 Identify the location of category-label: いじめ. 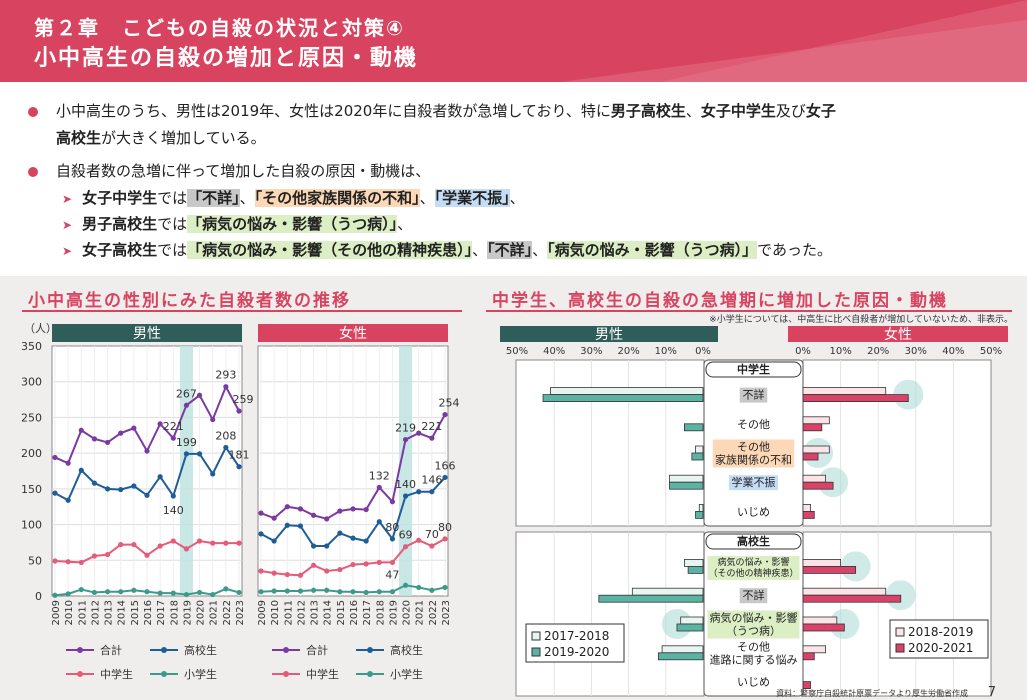
(753, 511).